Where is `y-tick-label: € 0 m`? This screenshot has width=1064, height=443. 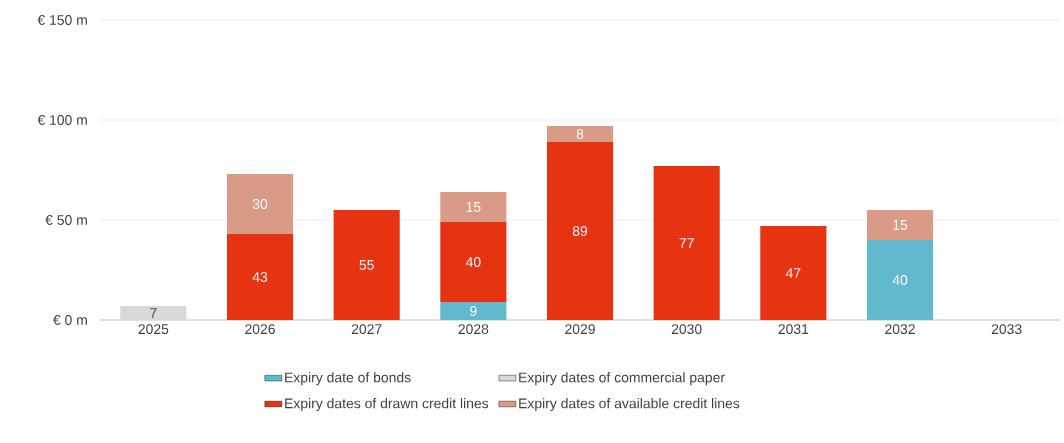 y-tick-label: € 0 m is located at coordinates (70, 320).